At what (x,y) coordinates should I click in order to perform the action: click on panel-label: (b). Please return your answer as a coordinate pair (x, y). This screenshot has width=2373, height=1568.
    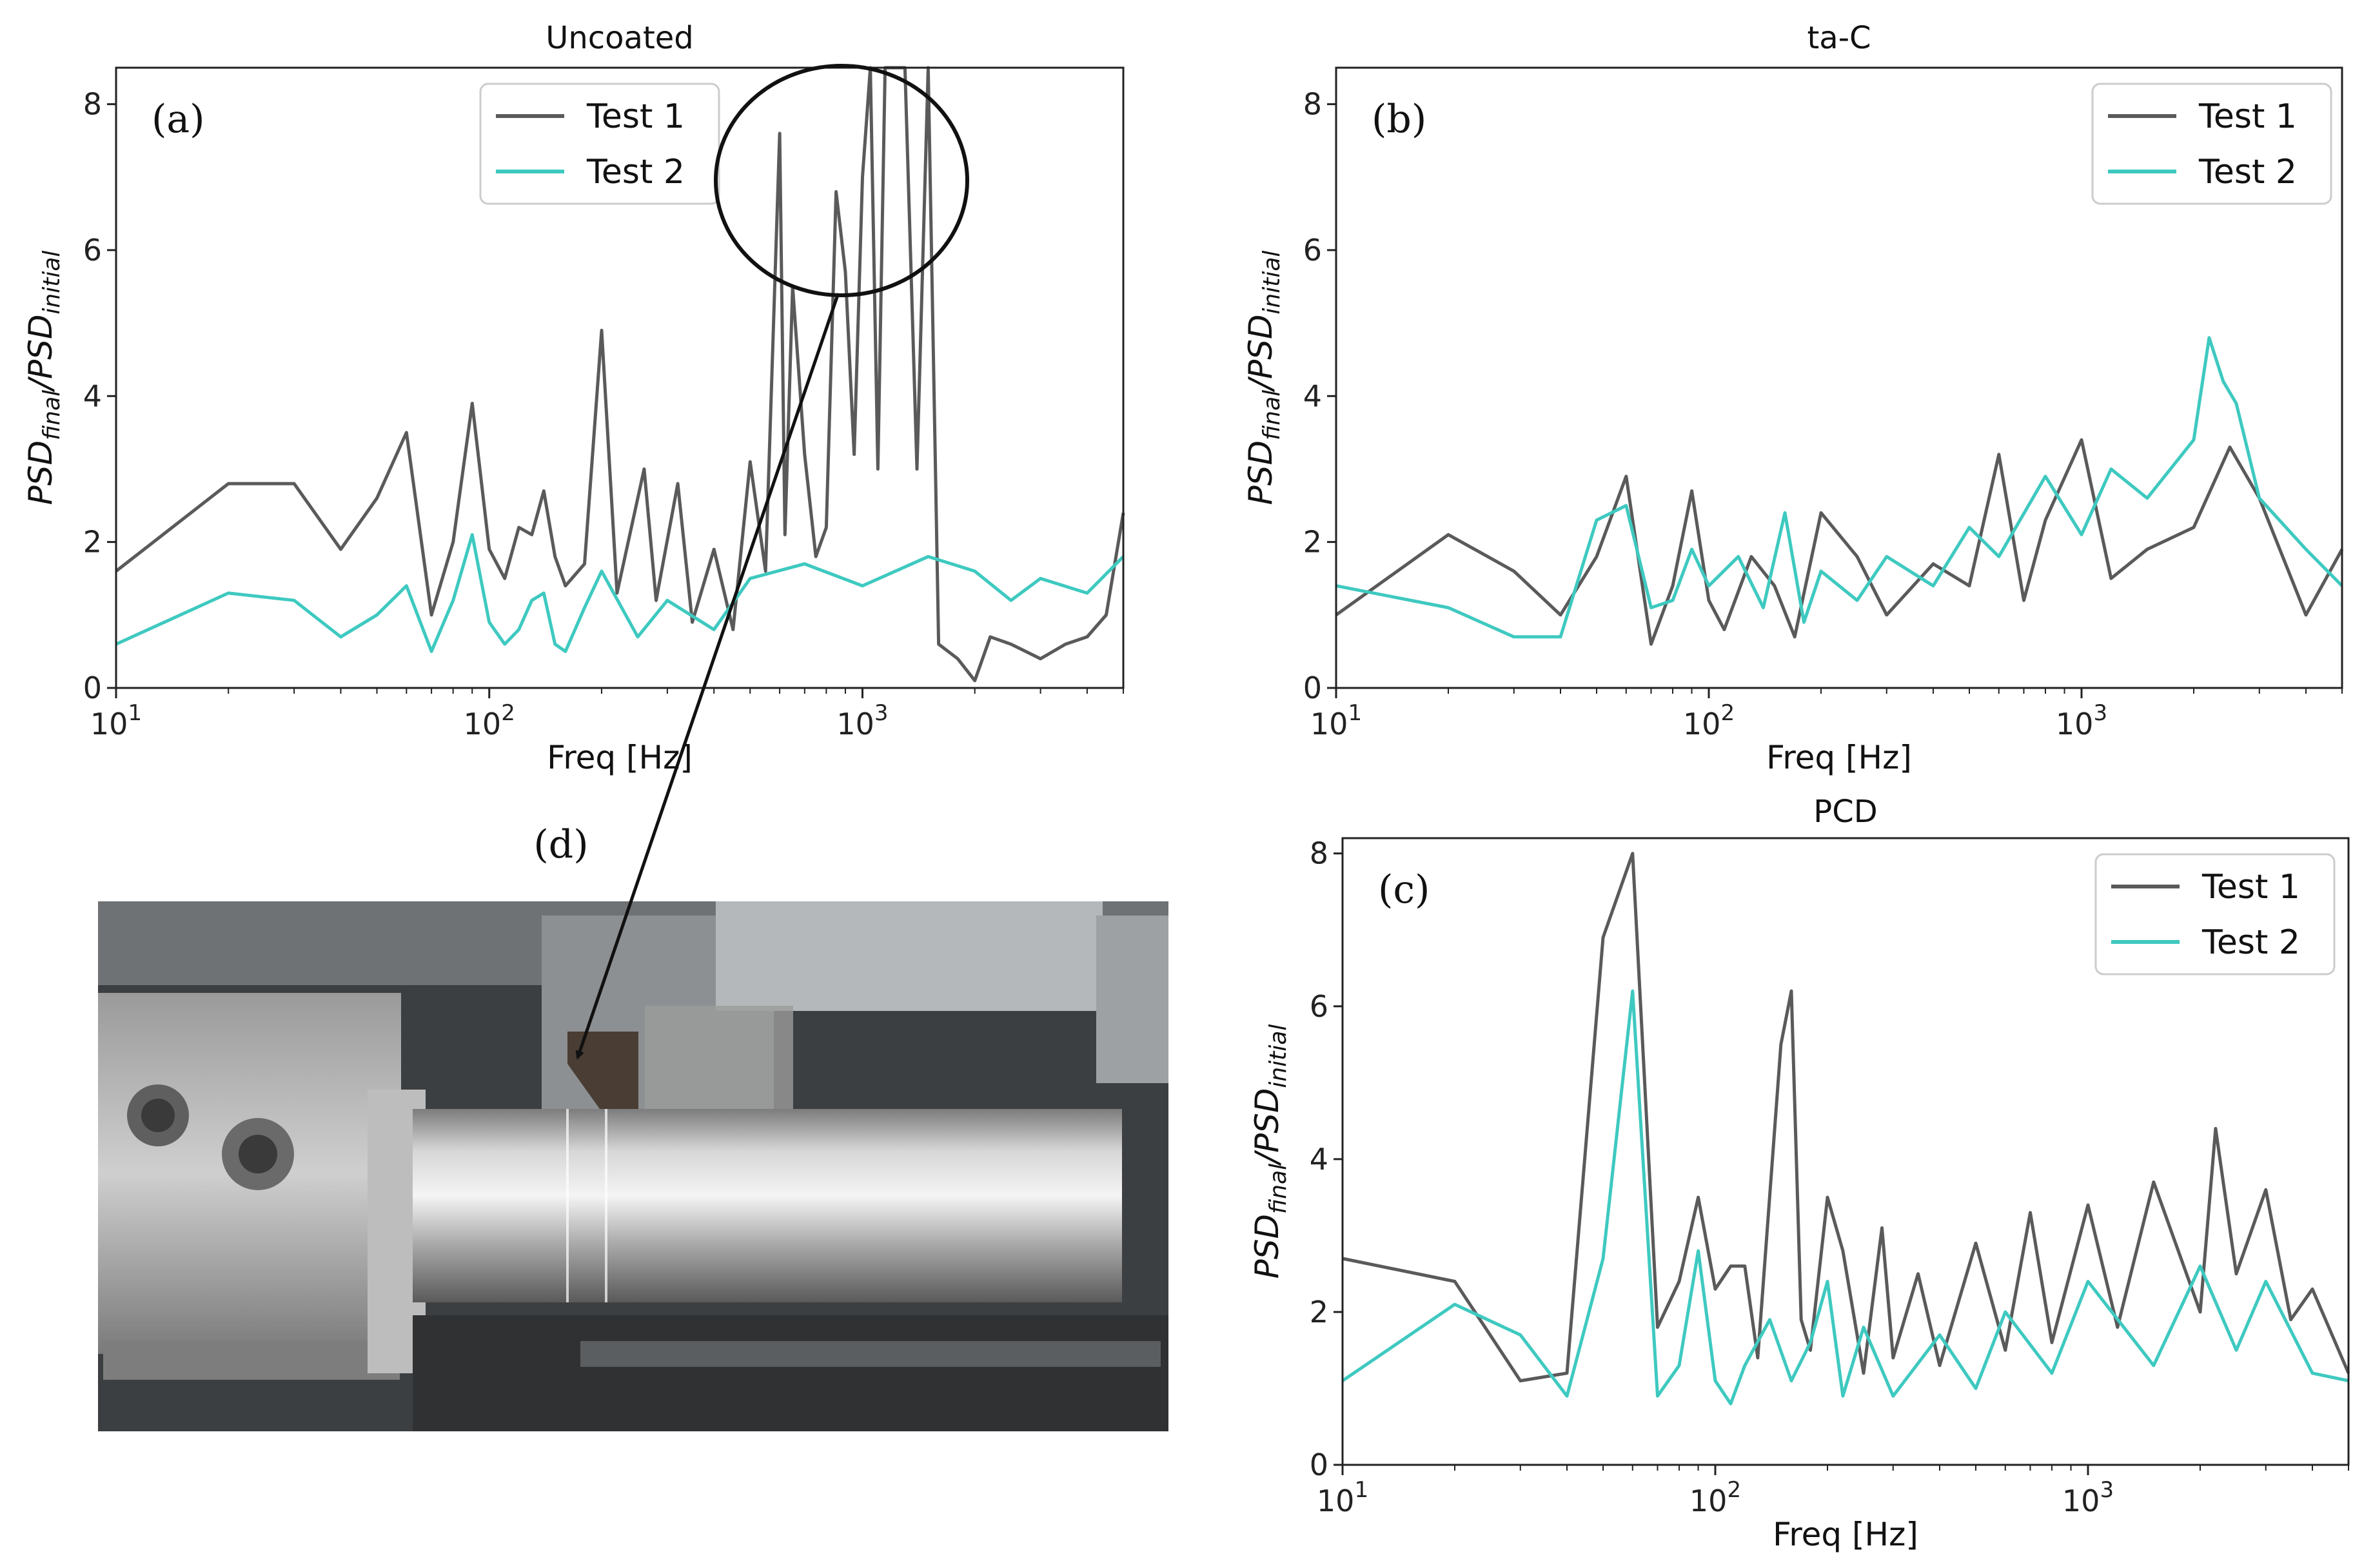
    Looking at the image, I should click on (1399, 119).